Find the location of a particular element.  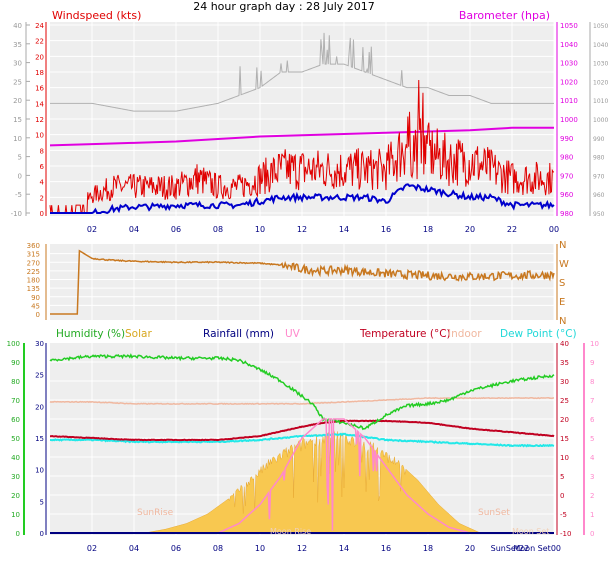

humidity-tick-label: 70 is located at coordinates (15, 401).